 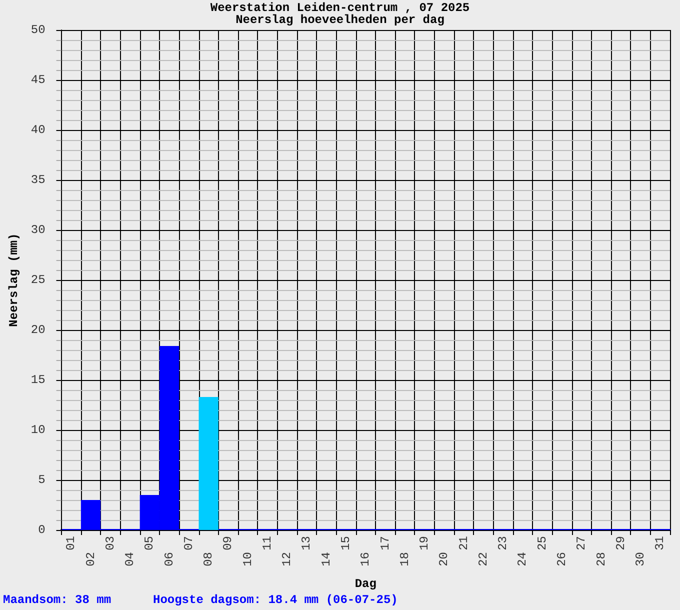 What do you see at coordinates (130, 559) in the screenshot?
I see `x-tick-label: 04` at bounding box center [130, 559].